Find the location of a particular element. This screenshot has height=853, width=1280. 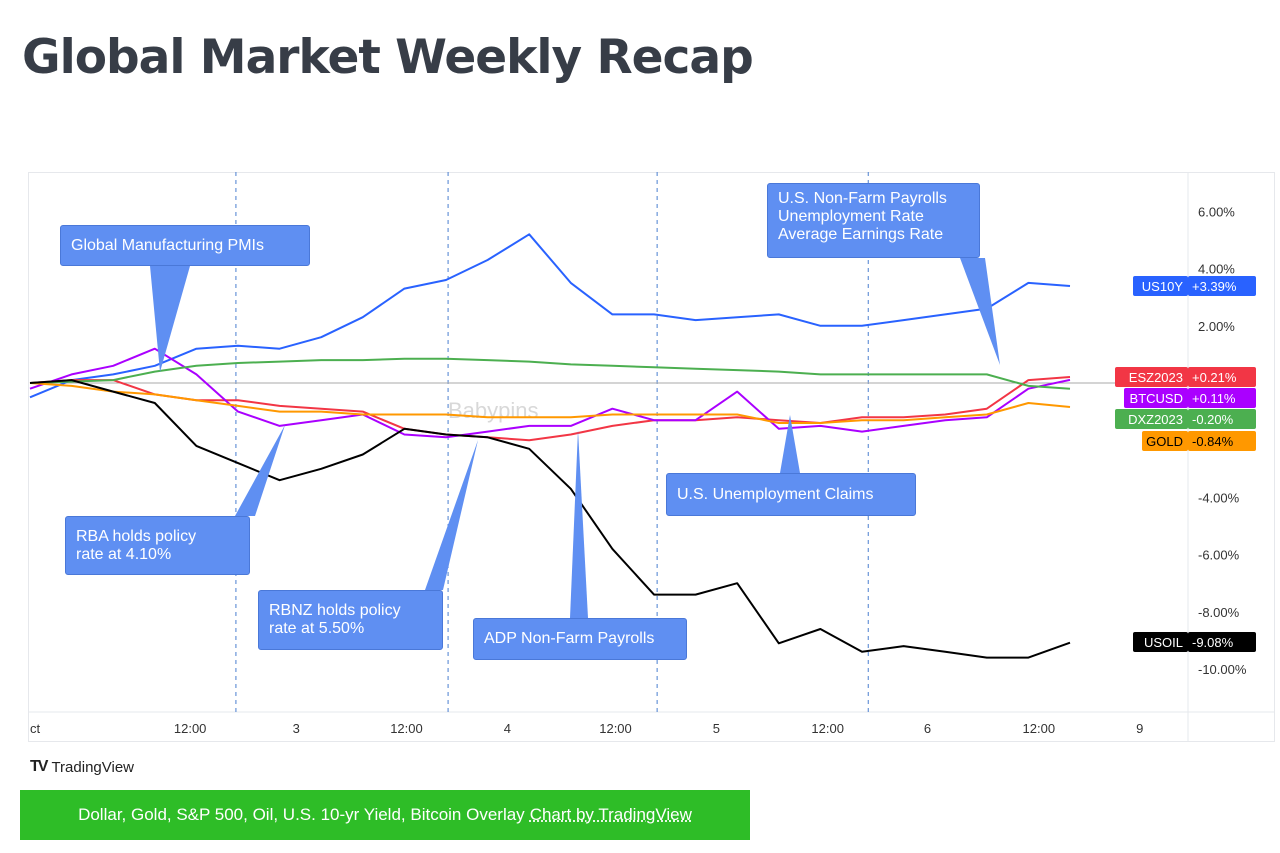

annotation-global-pmis: Global Manufacturing PMIs is located at coordinates (185, 245).